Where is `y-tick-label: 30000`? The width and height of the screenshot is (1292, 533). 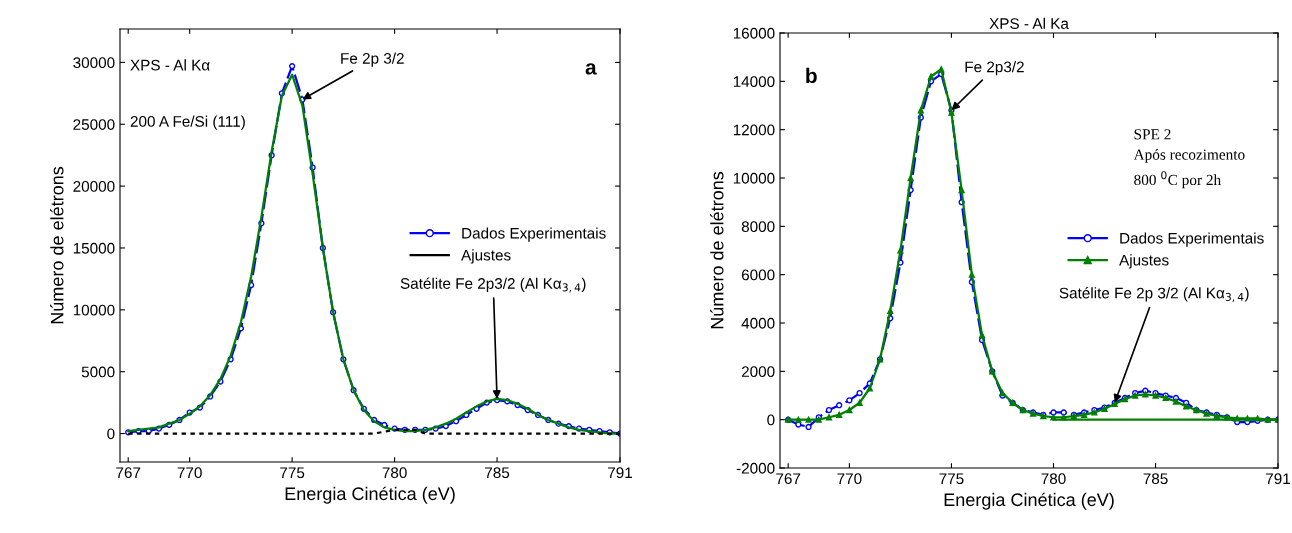
y-tick-label: 30000 is located at coordinates (94, 63).